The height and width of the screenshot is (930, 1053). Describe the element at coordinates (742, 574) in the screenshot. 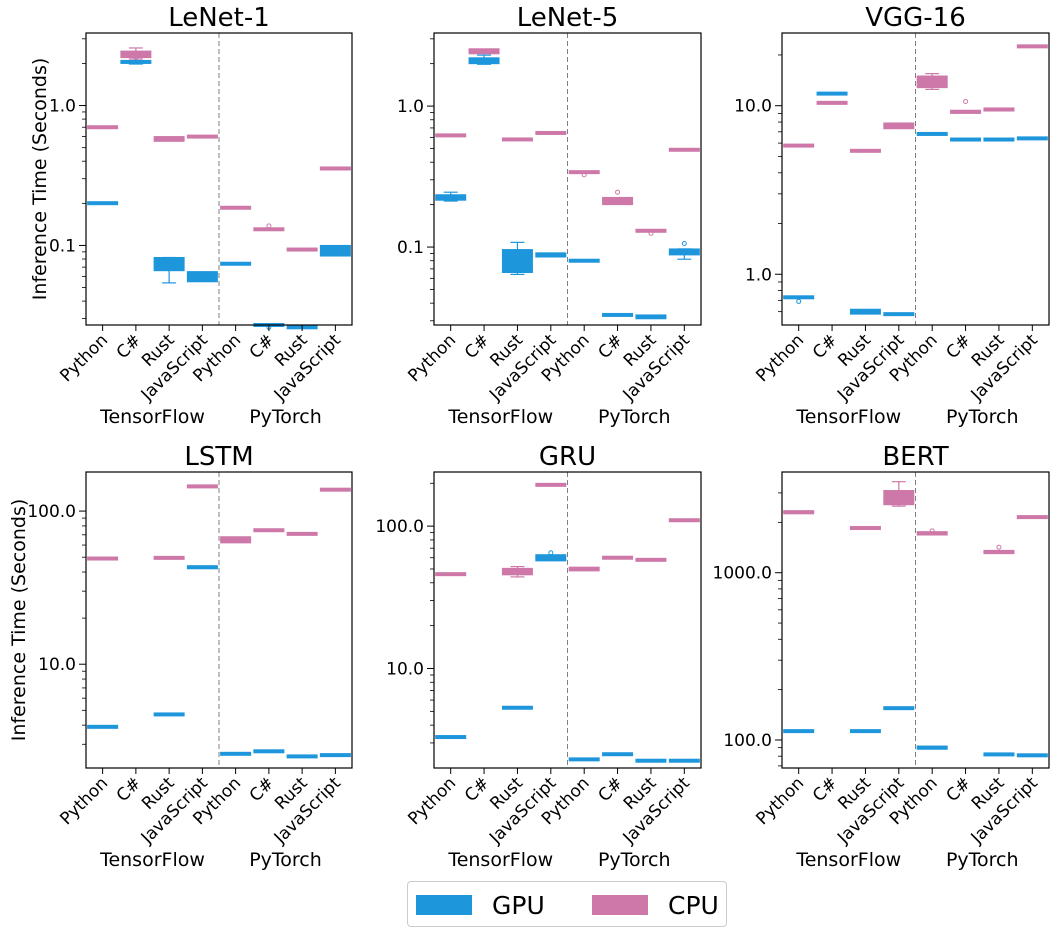

I see `y-tick-label: 1000.0` at that location.